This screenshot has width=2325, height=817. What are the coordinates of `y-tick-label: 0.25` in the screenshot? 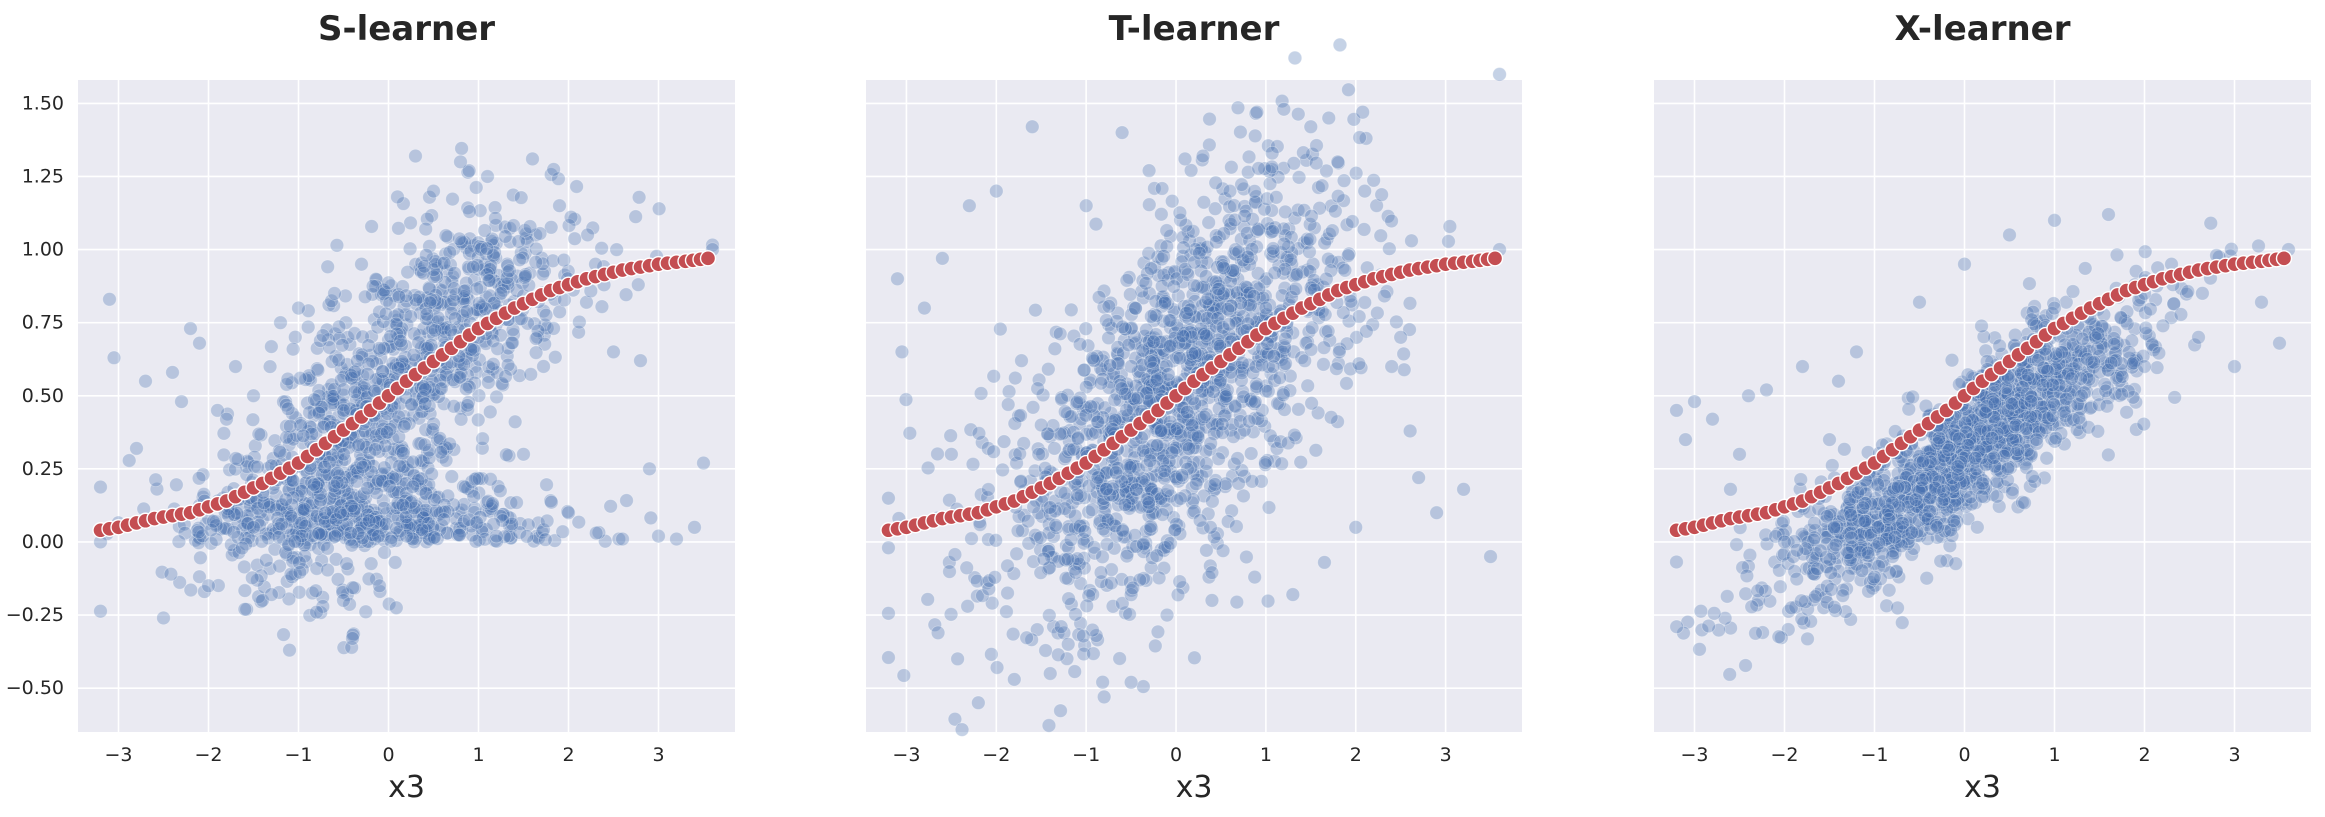 It's located at (43, 469).